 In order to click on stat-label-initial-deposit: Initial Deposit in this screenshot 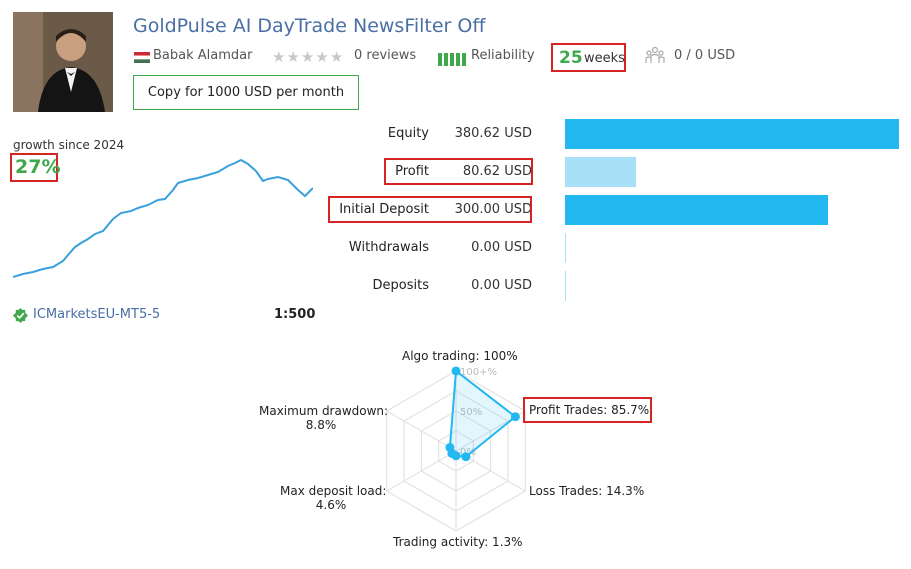, I will do `click(384, 209)`.